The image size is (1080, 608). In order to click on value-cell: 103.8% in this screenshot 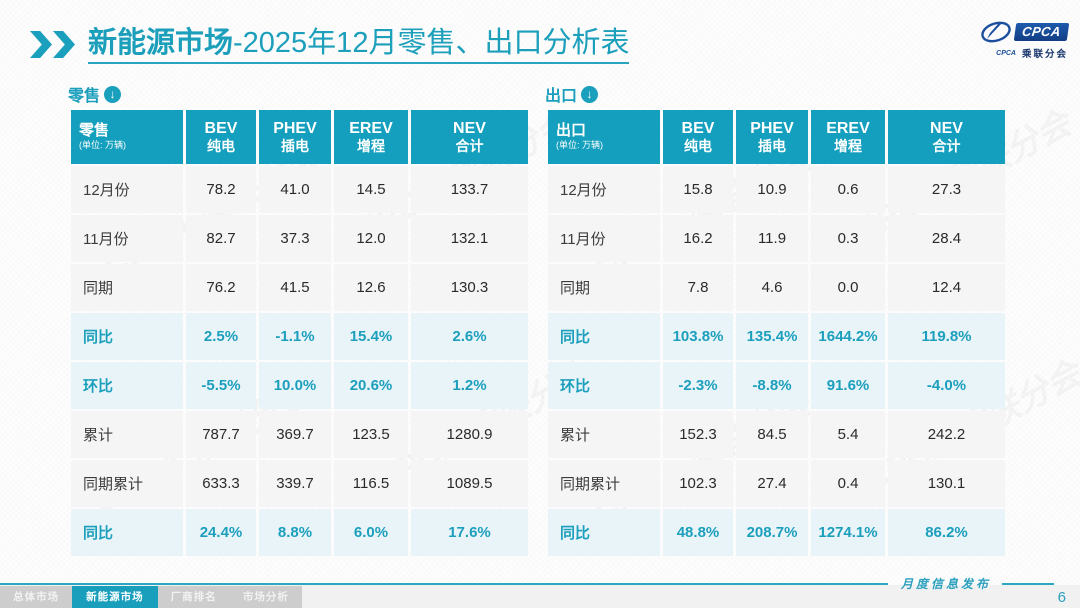, I will do `click(698, 336)`.